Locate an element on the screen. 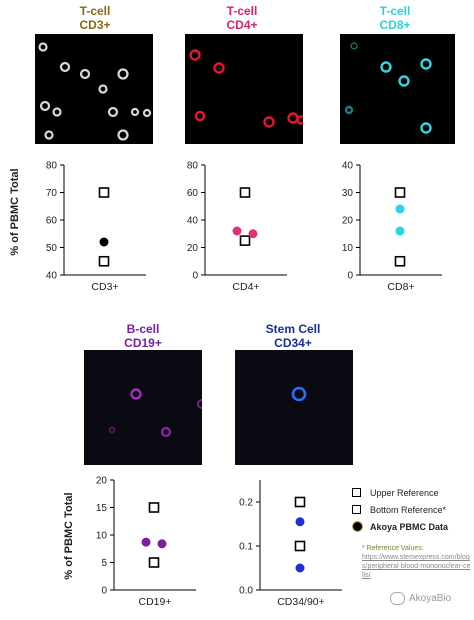 This screenshot has width=474, height=620. x-axis-label: CD3+ is located at coordinates (104, 287).